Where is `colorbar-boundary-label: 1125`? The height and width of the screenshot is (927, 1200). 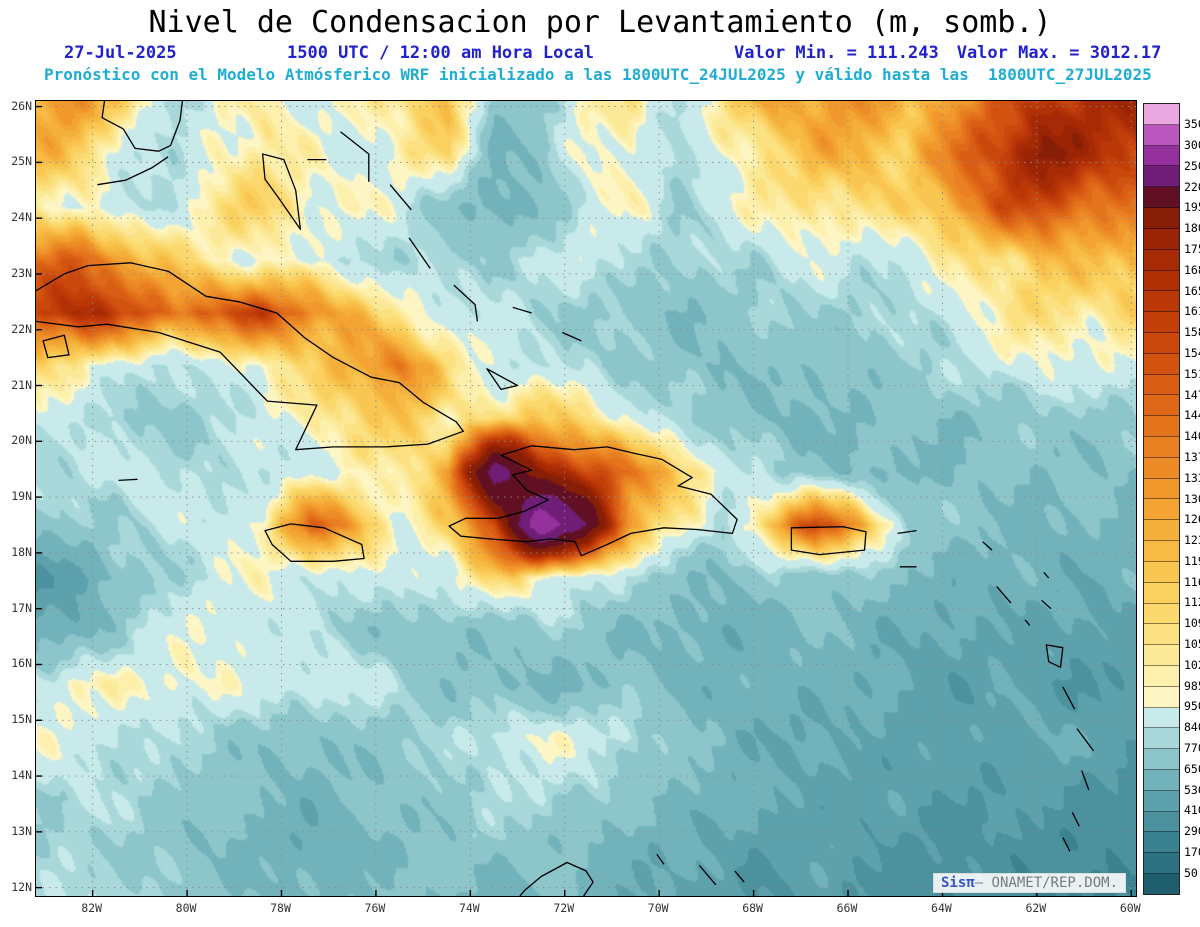 colorbar-boundary-label: 1125 is located at coordinates (1192, 602).